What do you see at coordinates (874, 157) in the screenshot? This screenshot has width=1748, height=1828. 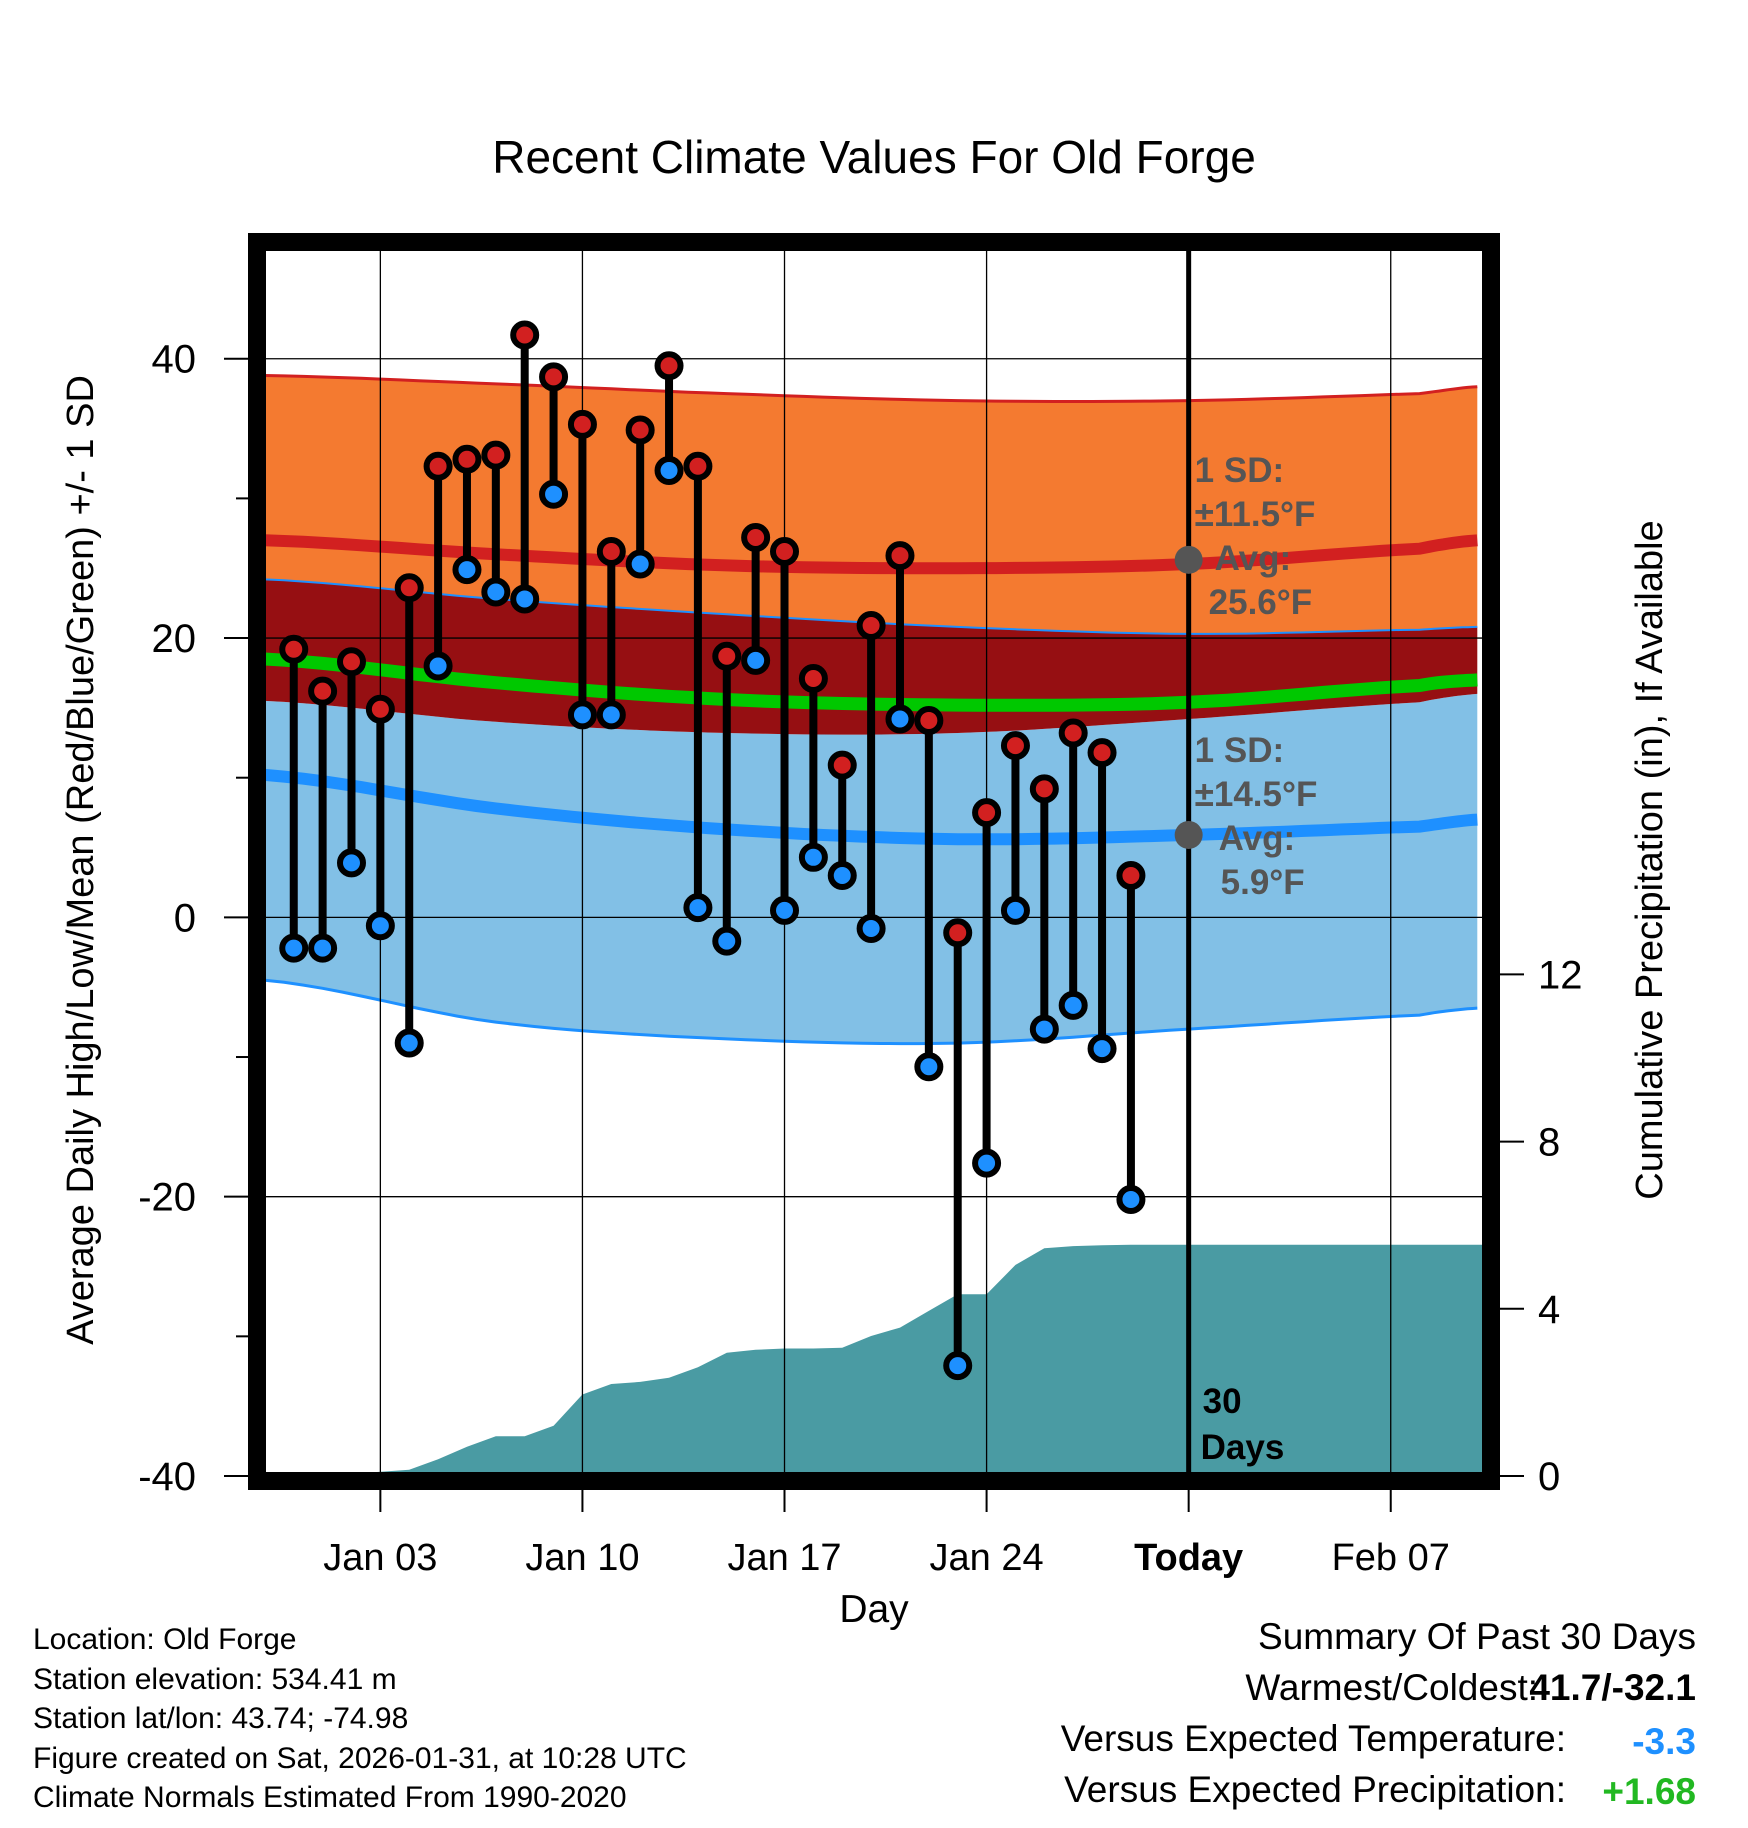 I see `chart-title: Recent Climate Values For Old Forge` at bounding box center [874, 157].